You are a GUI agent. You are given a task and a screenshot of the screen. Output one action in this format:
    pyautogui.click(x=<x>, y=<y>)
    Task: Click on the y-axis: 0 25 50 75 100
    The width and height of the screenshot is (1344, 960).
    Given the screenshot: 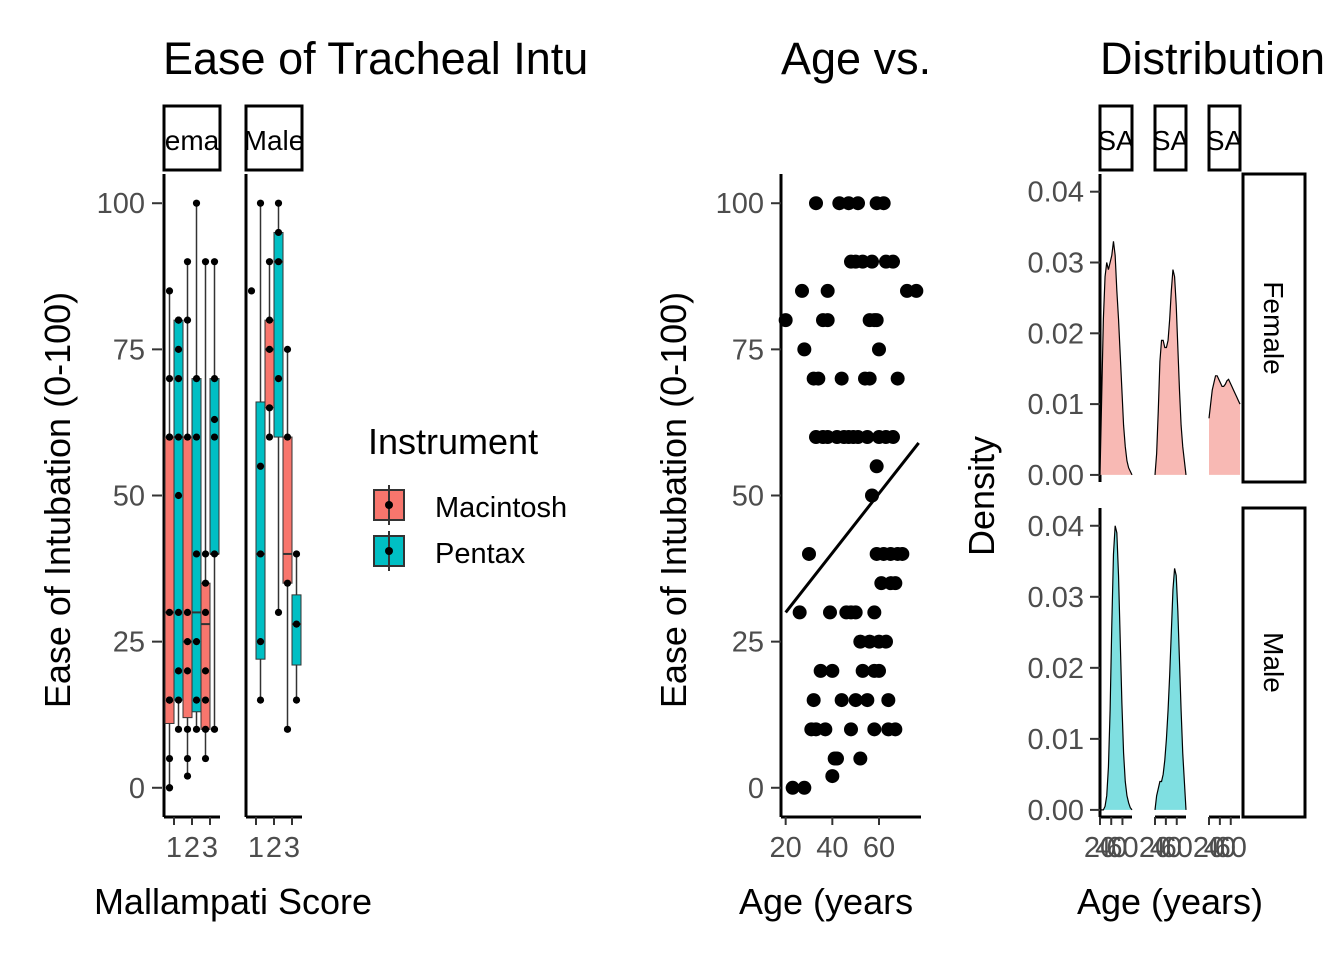 What is the action you would take?
    pyautogui.click(x=129, y=496)
    